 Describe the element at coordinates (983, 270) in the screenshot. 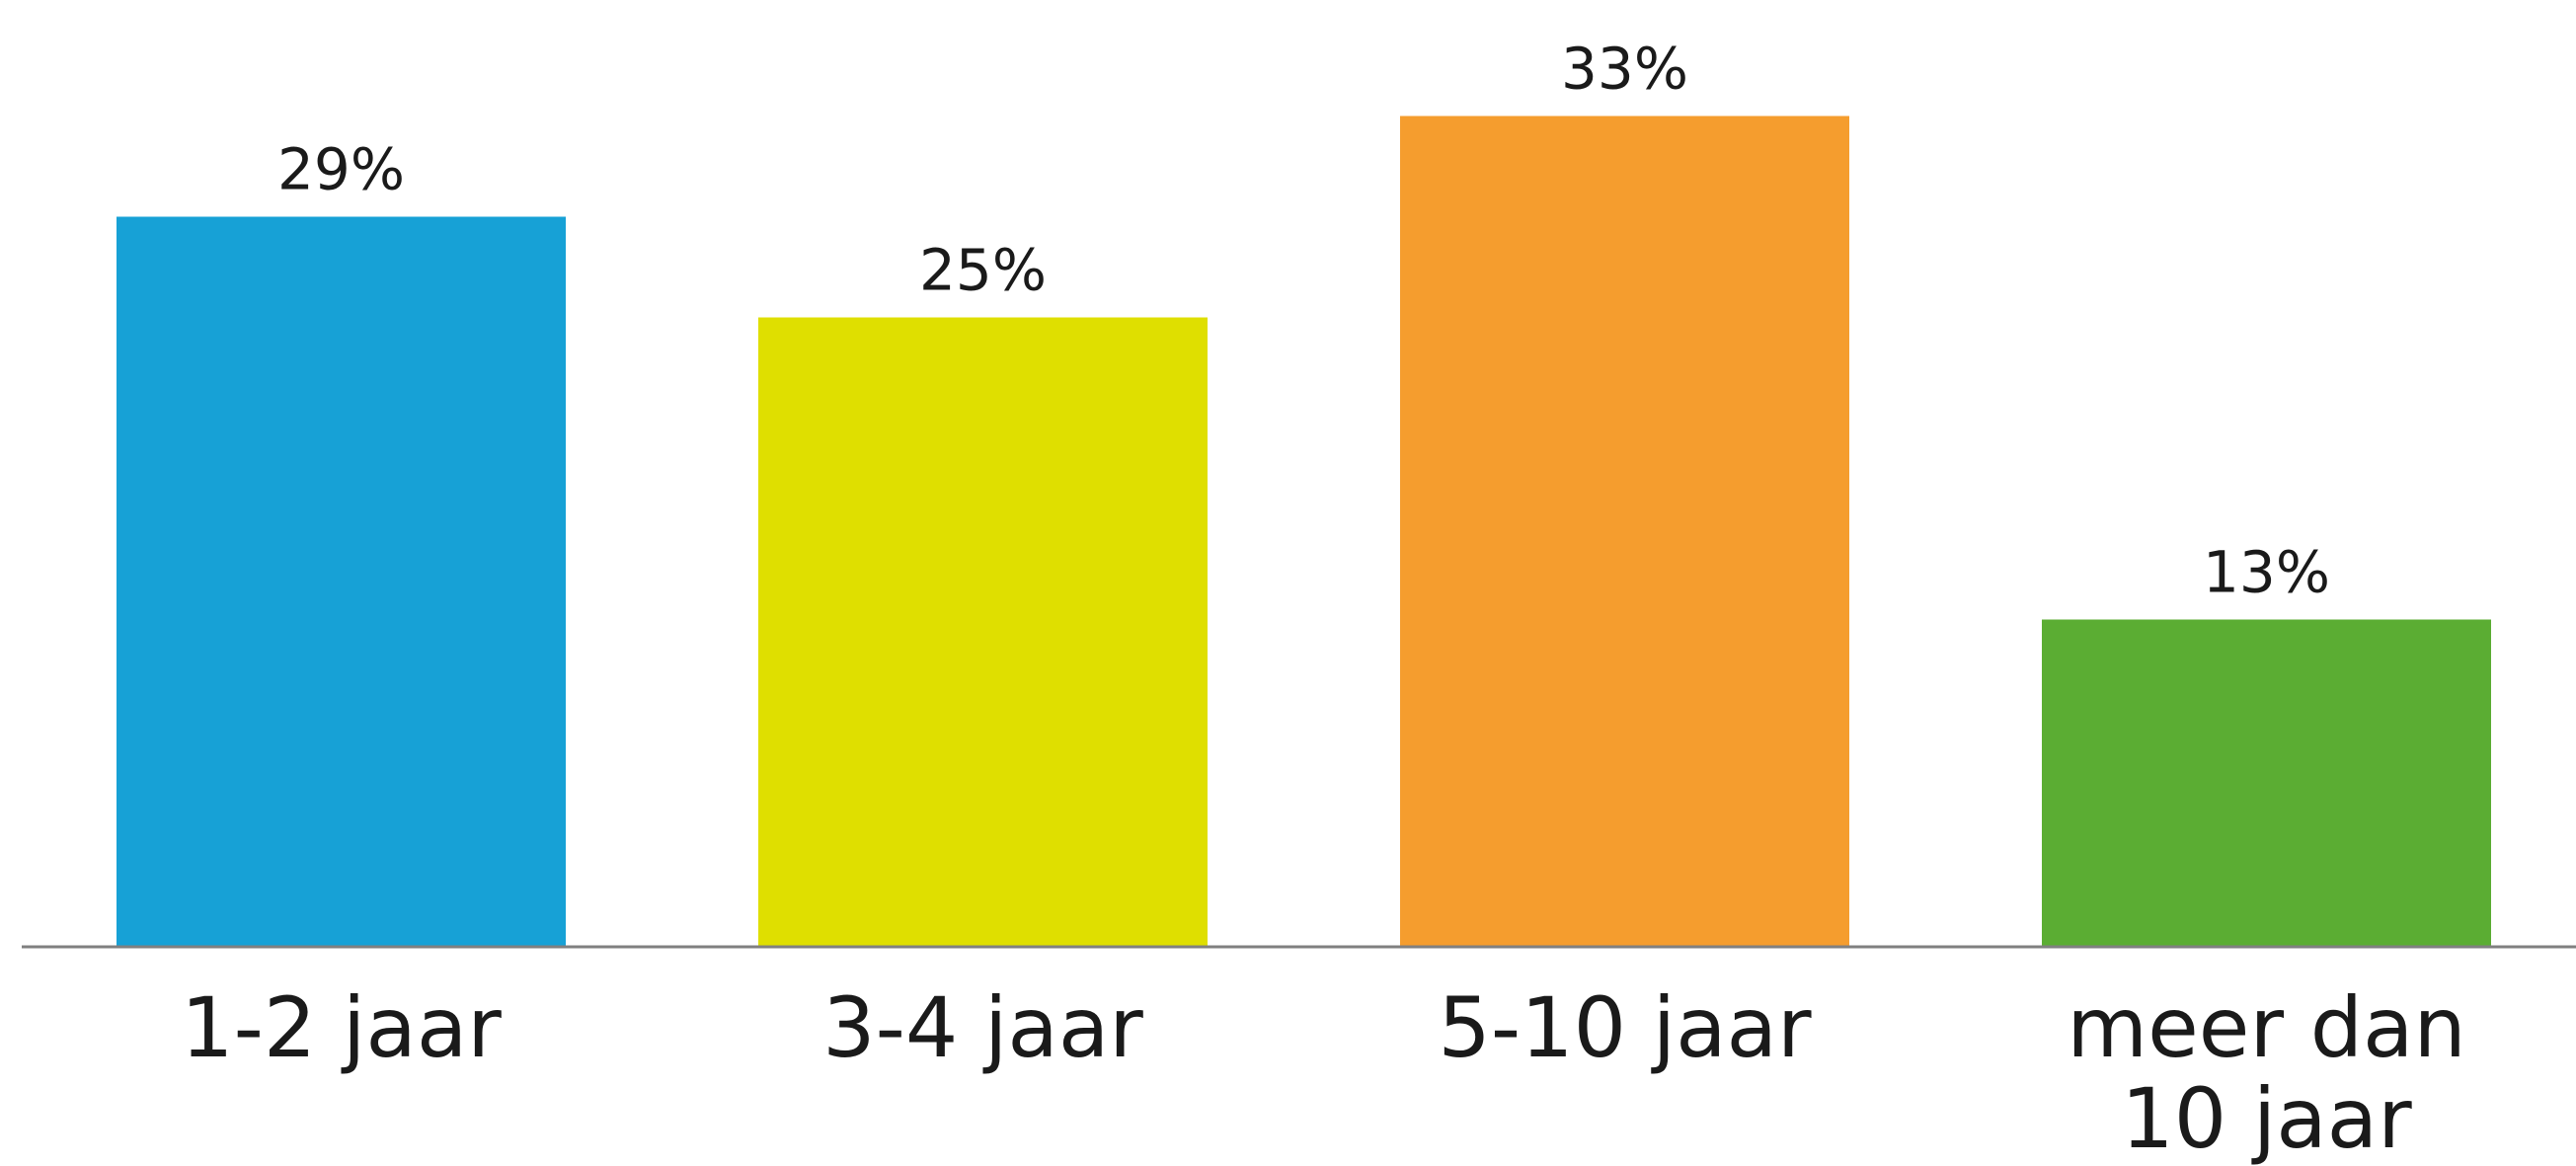

I see `value-label-2: 25%` at that location.